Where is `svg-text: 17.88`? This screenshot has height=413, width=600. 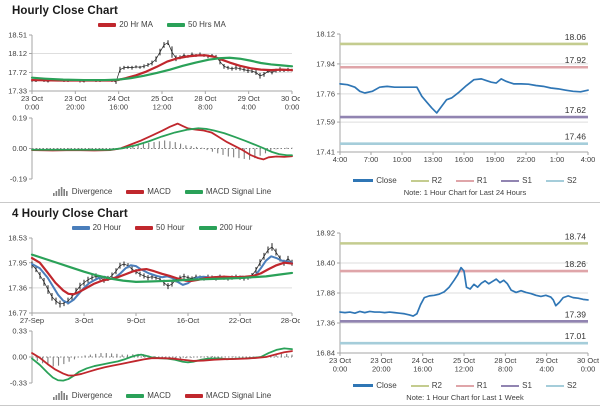
svg-text: 17.88 is located at coordinates (325, 293).